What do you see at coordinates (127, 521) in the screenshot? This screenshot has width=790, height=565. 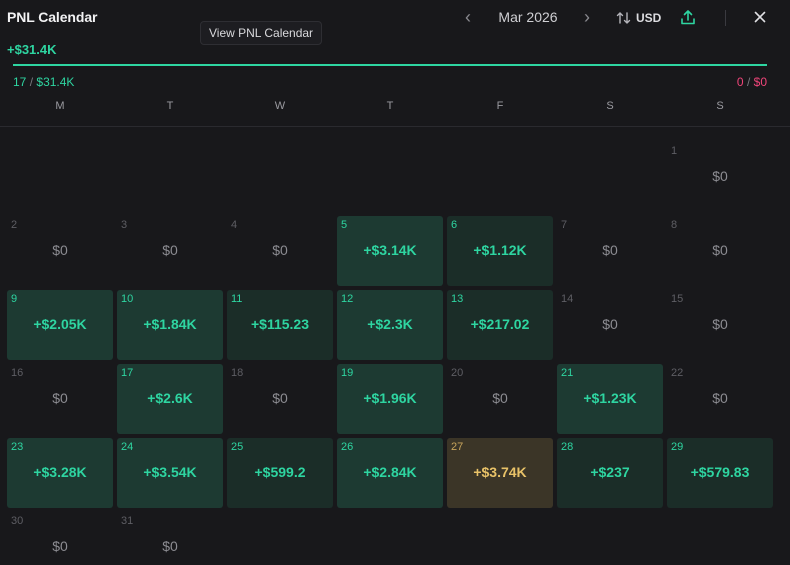 I see `day-number: 31` at bounding box center [127, 521].